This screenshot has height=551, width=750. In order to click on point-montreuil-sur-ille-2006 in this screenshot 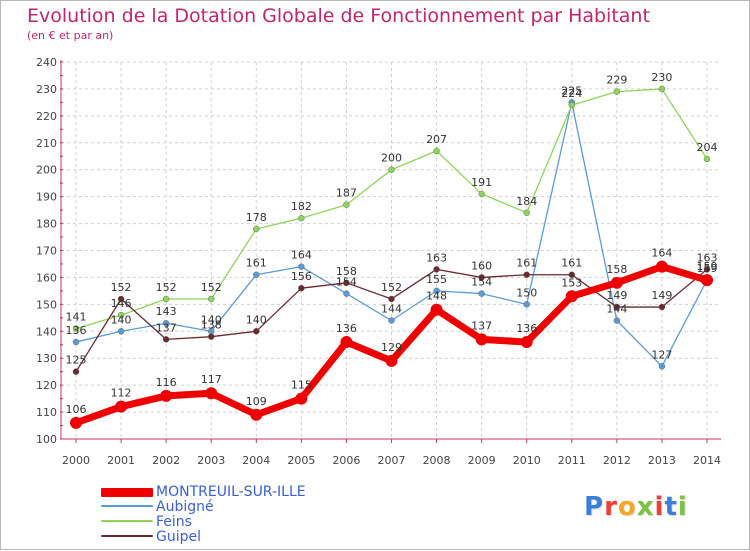, I will do `click(346, 342)`.